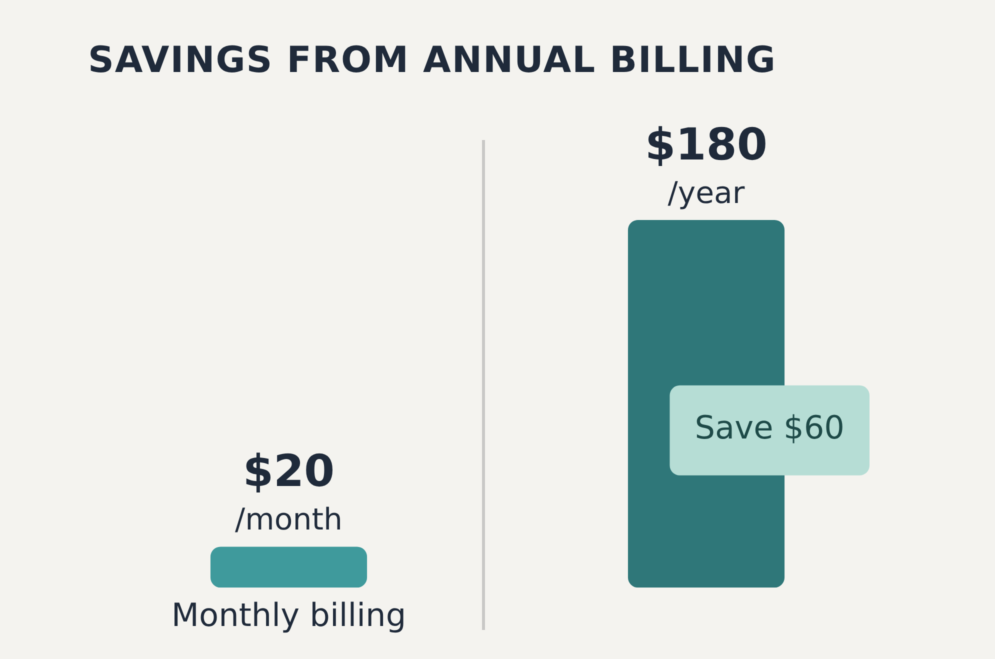 Image resolution: width=995 pixels, height=659 pixels. What do you see at coordinates (288, 615) in the screenshot?
I see `x-tick-label: Monthly billing` at bounding box center [288, 615].